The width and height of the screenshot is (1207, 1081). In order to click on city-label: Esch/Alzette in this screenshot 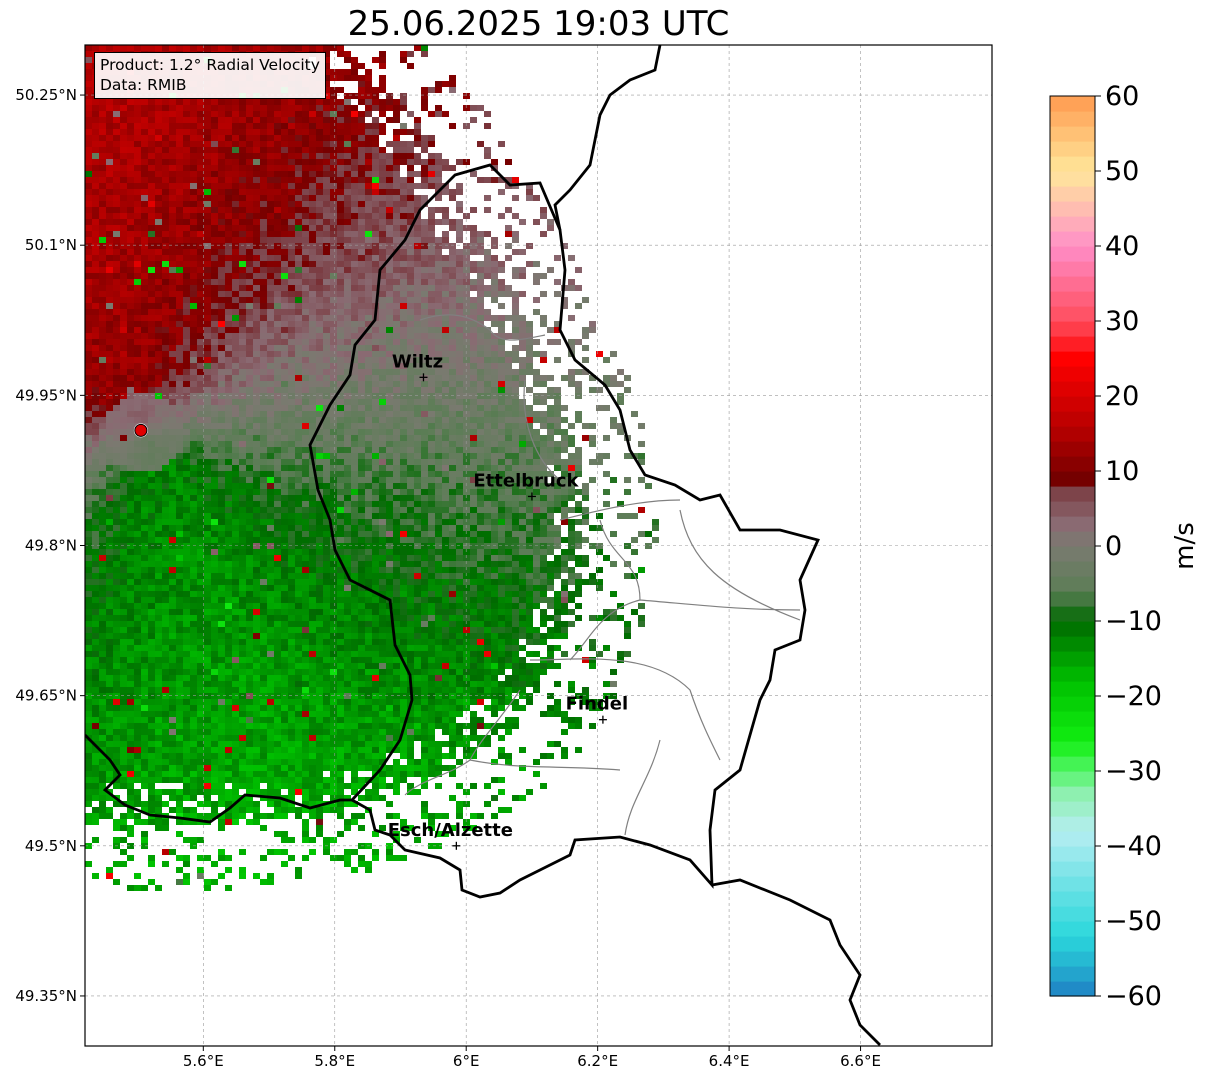, I will do `click(450, 830)`.